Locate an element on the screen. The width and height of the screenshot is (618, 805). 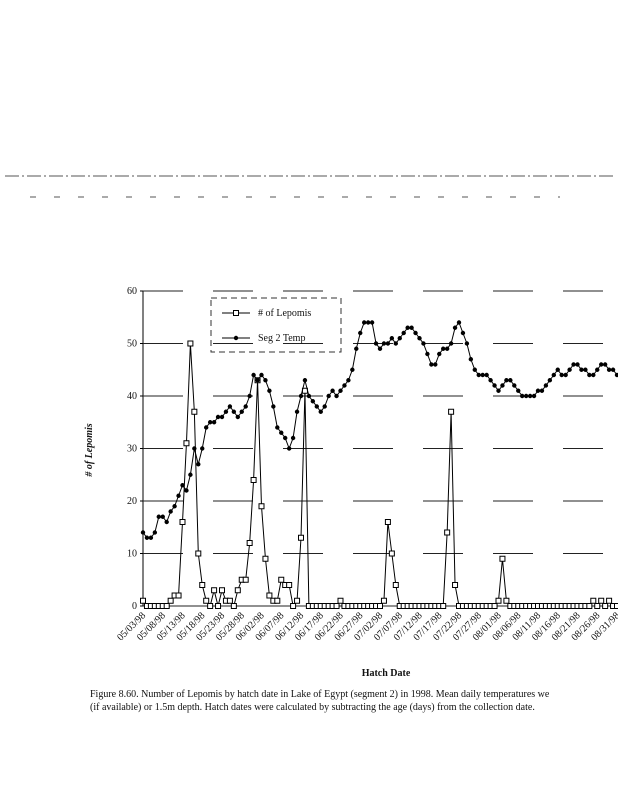
y-tick-label: 50 is located at coordinates (132, 344).